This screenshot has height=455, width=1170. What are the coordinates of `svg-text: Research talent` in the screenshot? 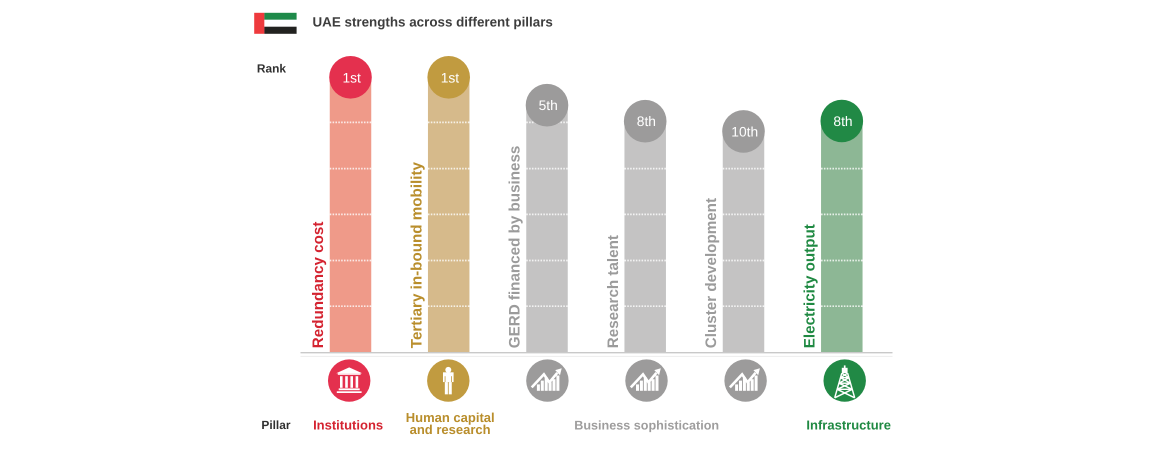 It's located at (613, 291).